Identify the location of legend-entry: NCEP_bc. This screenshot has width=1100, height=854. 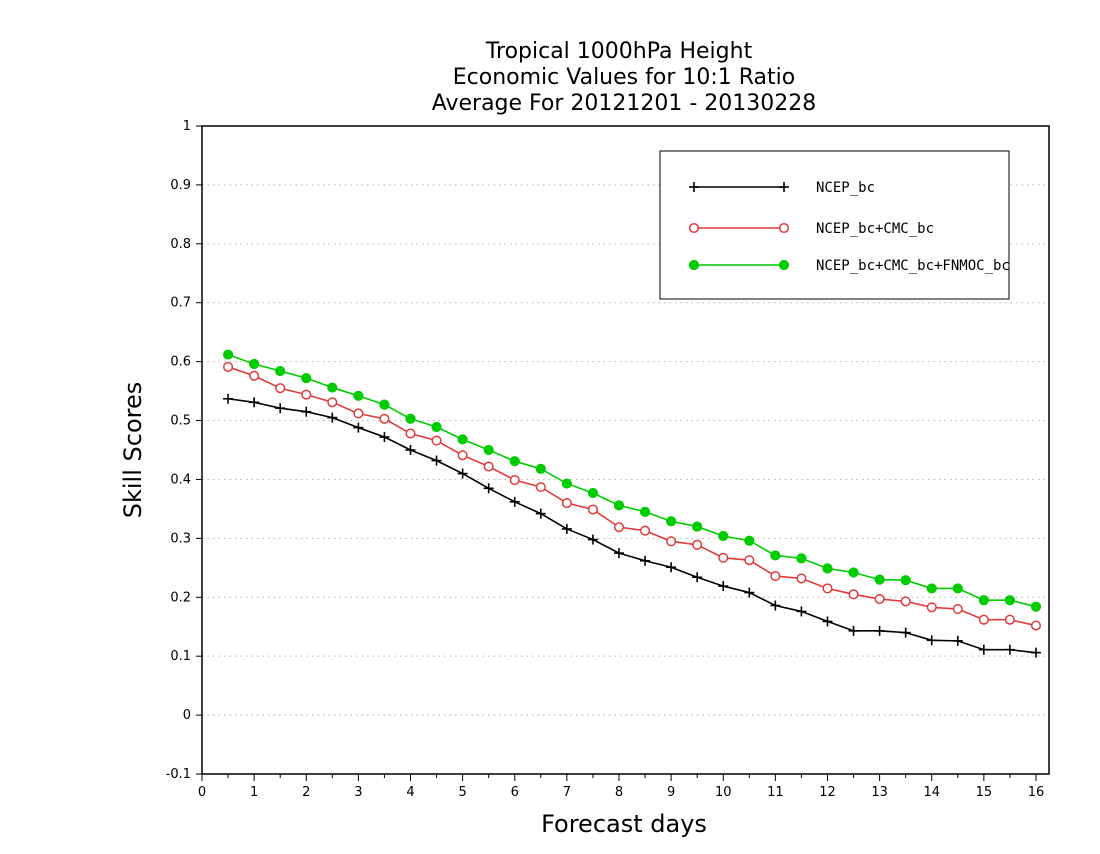
(782, 188).